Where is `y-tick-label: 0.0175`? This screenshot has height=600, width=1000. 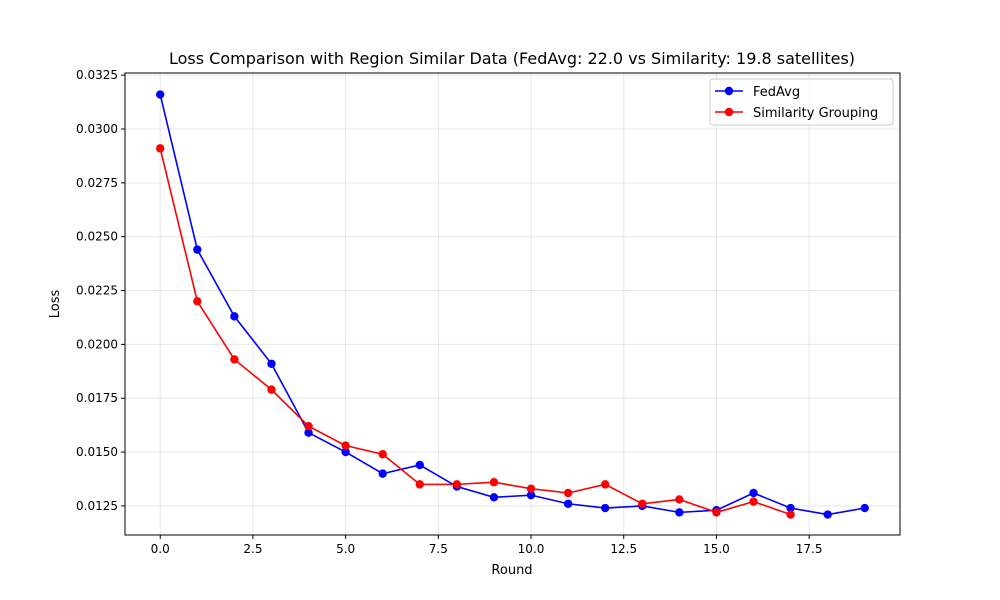
y-tick-label: 0.0175 is located at coordinates (97, 398).